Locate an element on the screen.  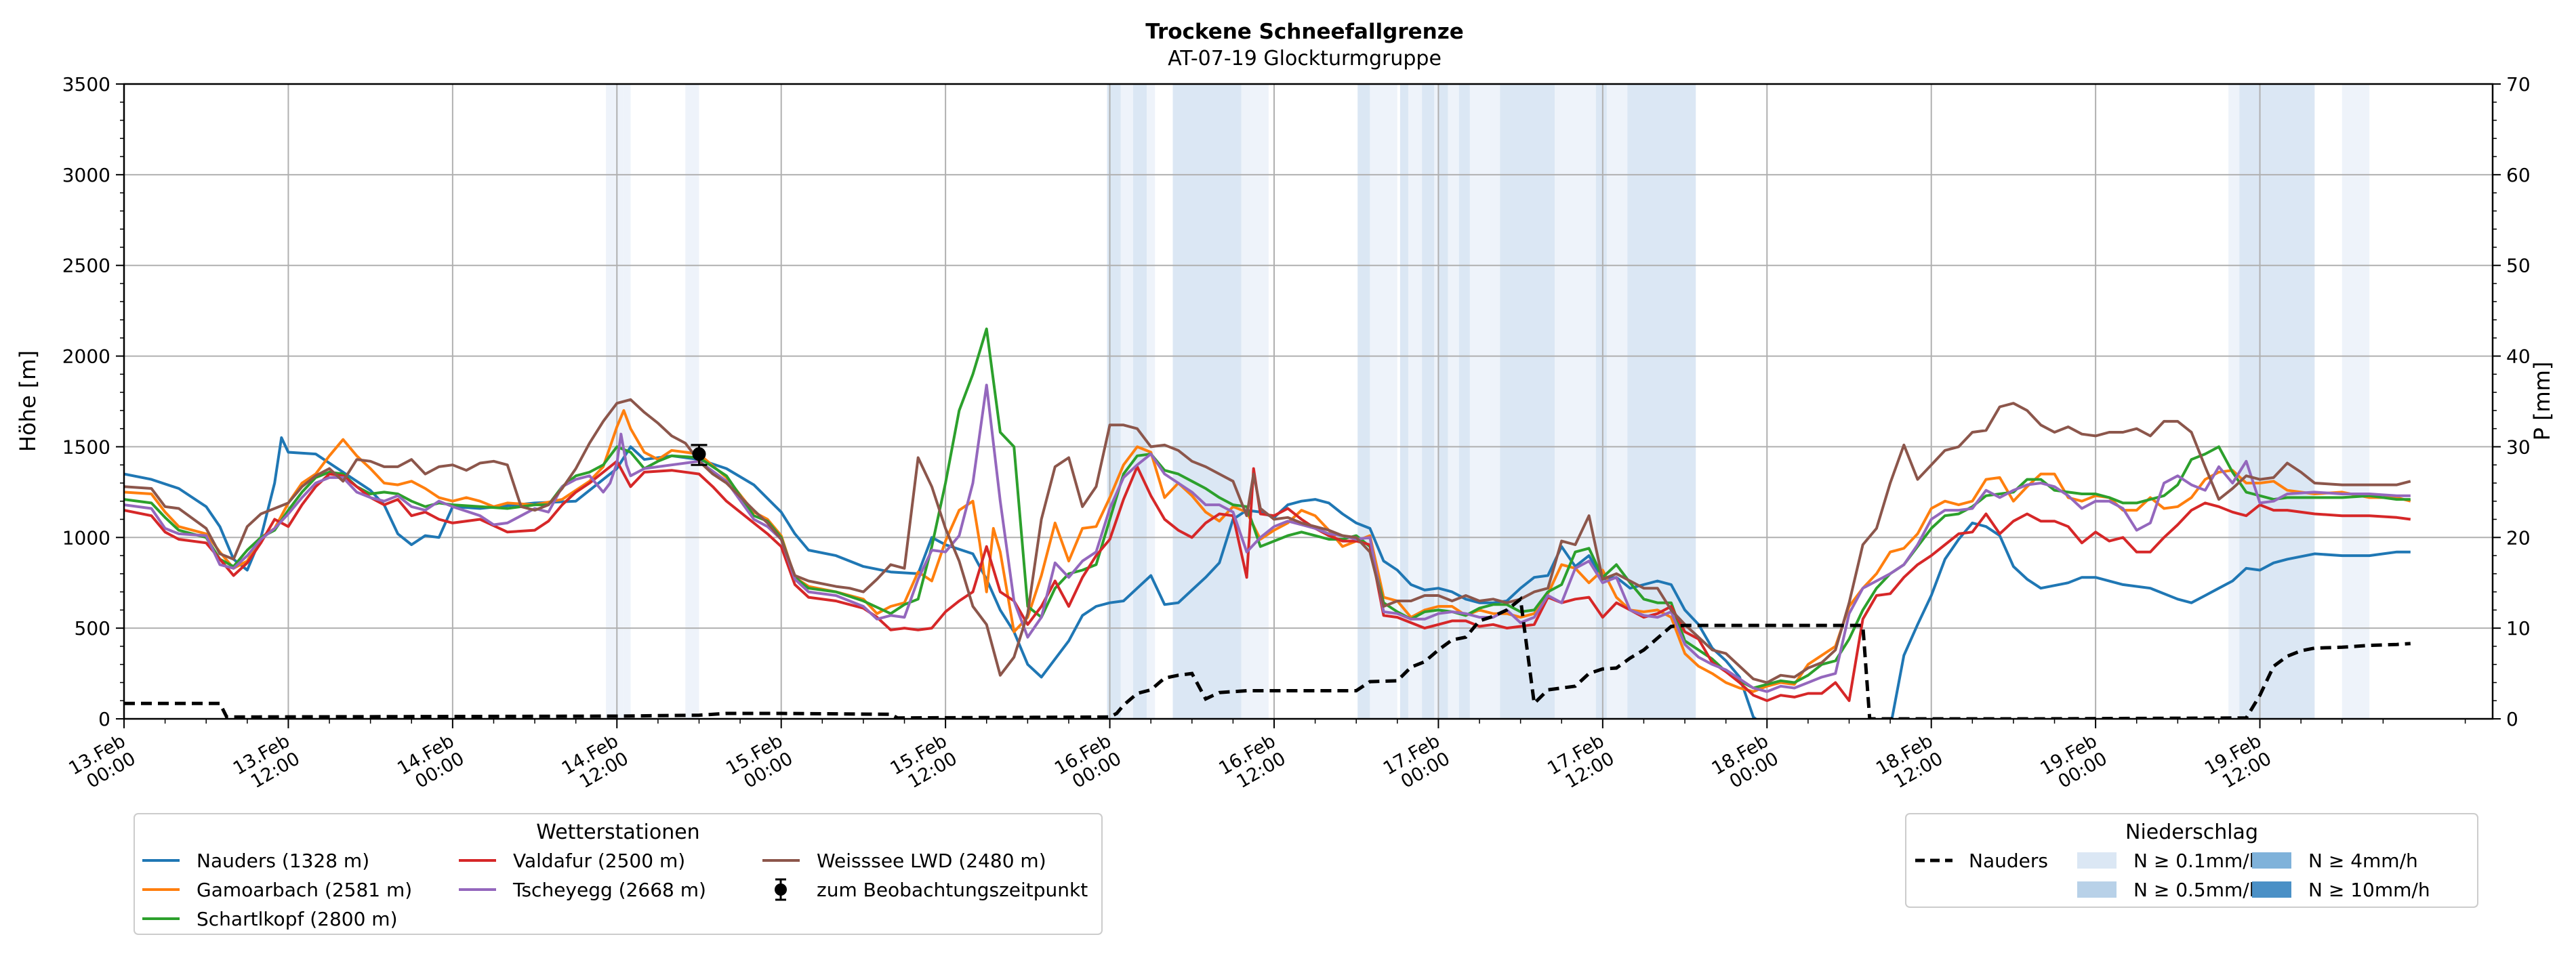
y-tick-label-right-1: 10 is located at coordinates (2518, 628).